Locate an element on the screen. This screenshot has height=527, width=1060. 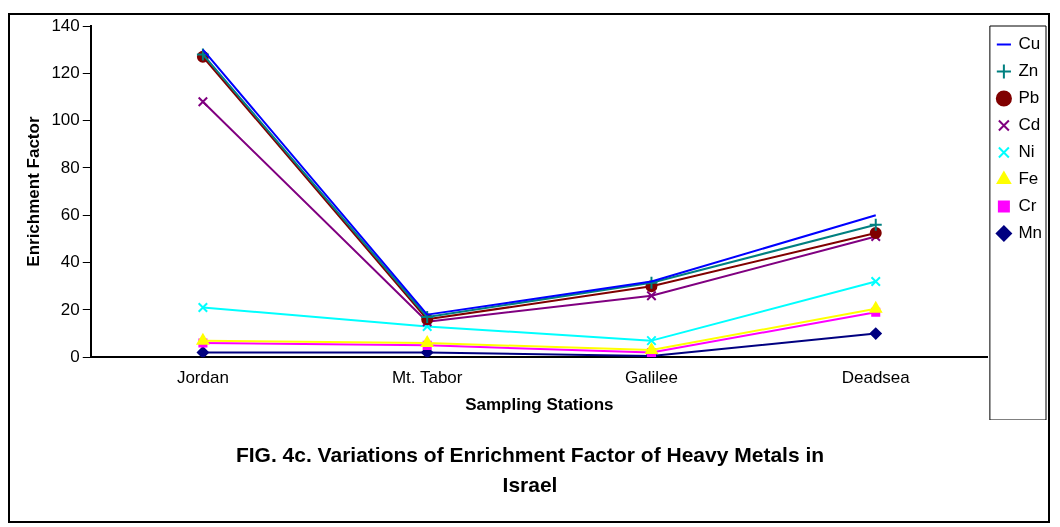
x-axis-title: Sampling Stations is located at coordinates (539, 405).